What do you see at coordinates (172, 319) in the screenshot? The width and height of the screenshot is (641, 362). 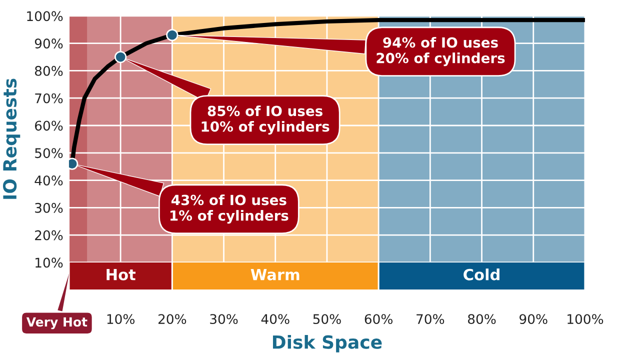 I see `x-tick-label: 20%` at bounding box center [172, 319].